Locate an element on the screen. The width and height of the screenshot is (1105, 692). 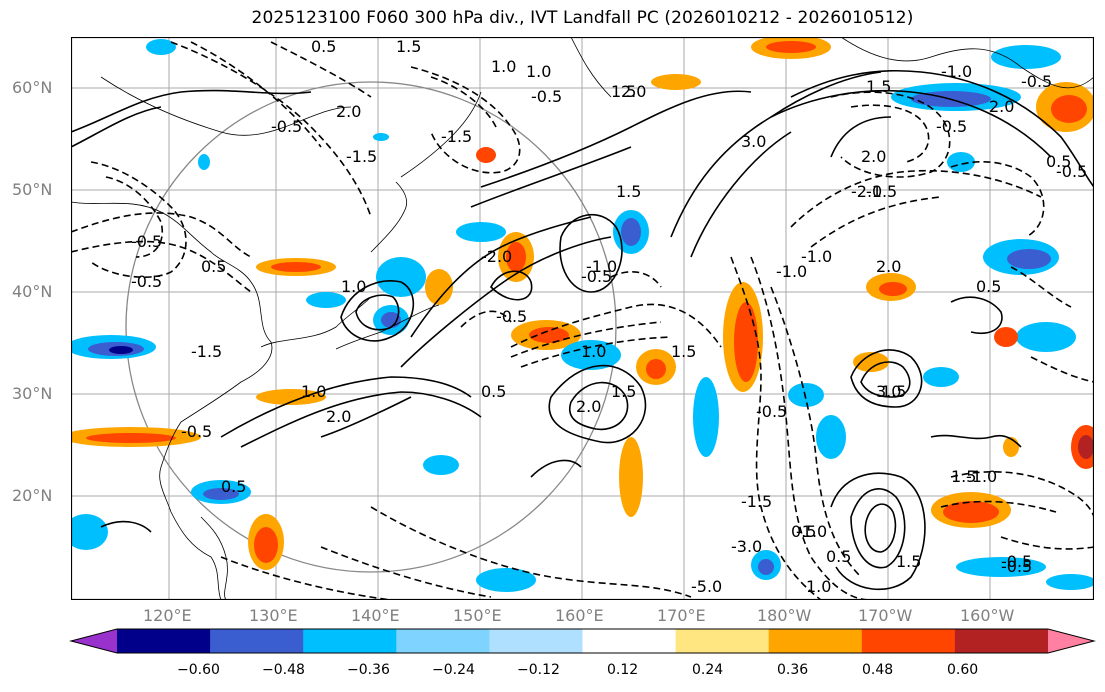
lat-label-40n: 40°N is located at coordinates (32, 291).